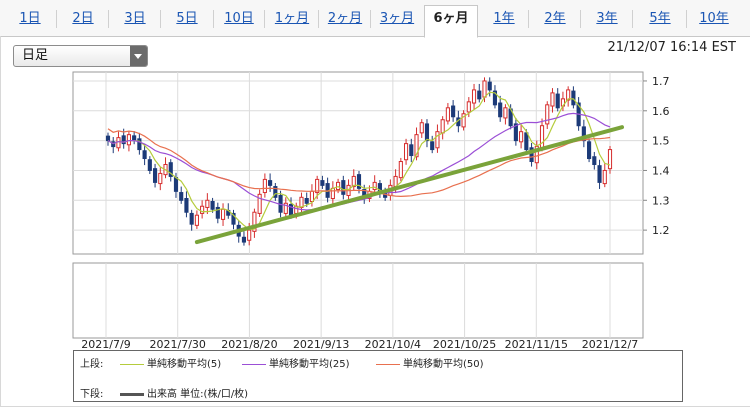 The image size is (750, 407). I want to click on tab-period-2: 3日, so click(135, 18).